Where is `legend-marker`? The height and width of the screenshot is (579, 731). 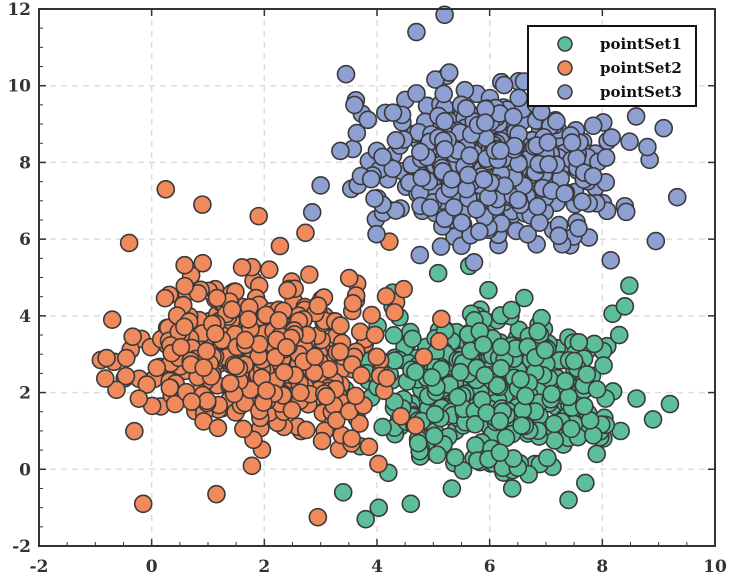
legend-marker is located at coordinates (565, 68).